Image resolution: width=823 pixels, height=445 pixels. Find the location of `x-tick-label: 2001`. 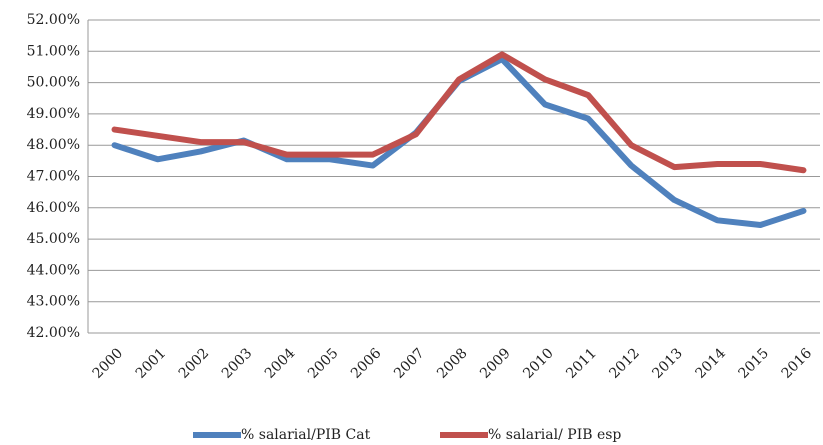

x-tick-label: 2001 is located at coordinates (151, 363).